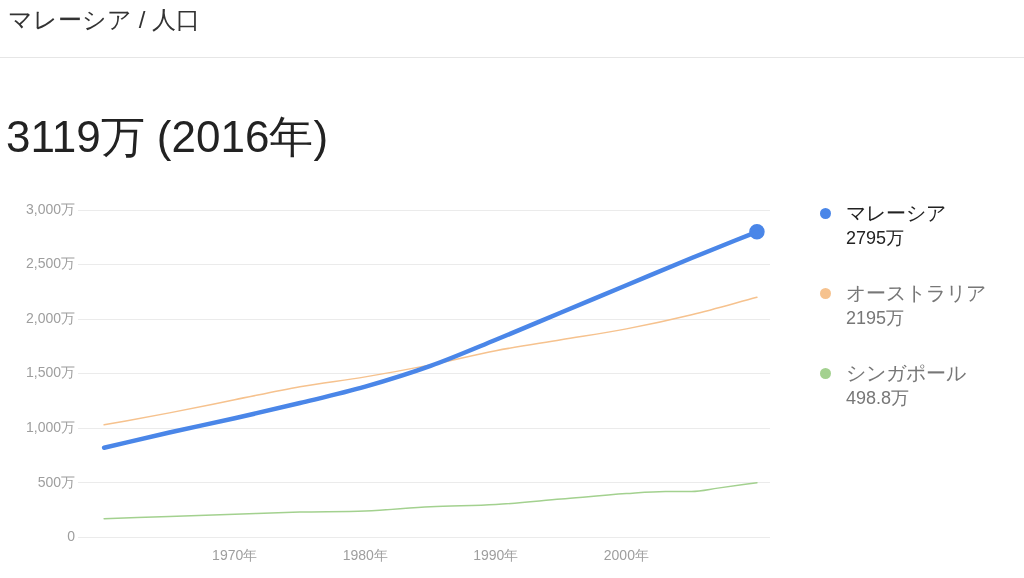 Image resolution: width=1024 pixels, height=578 pixels. What do you see at coordinates (906, 373) in the screenshot?
I see `legend-label: シンガポール` at bounding box center [906, 373].